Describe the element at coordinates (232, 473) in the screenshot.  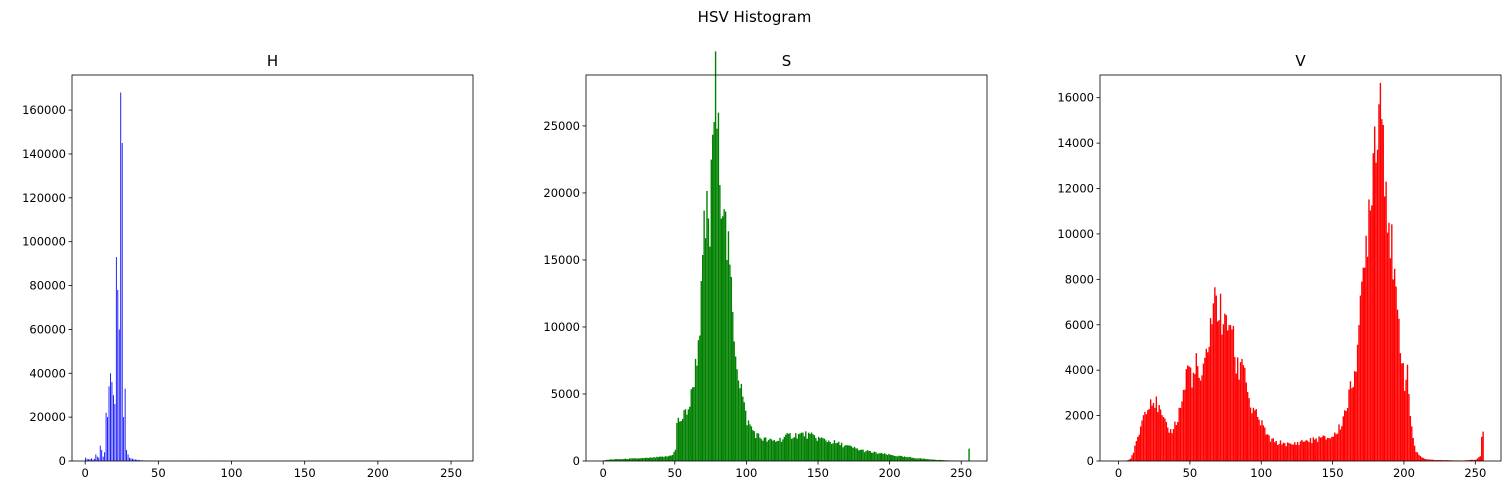
I see `x-tick-label: 100` at that location.